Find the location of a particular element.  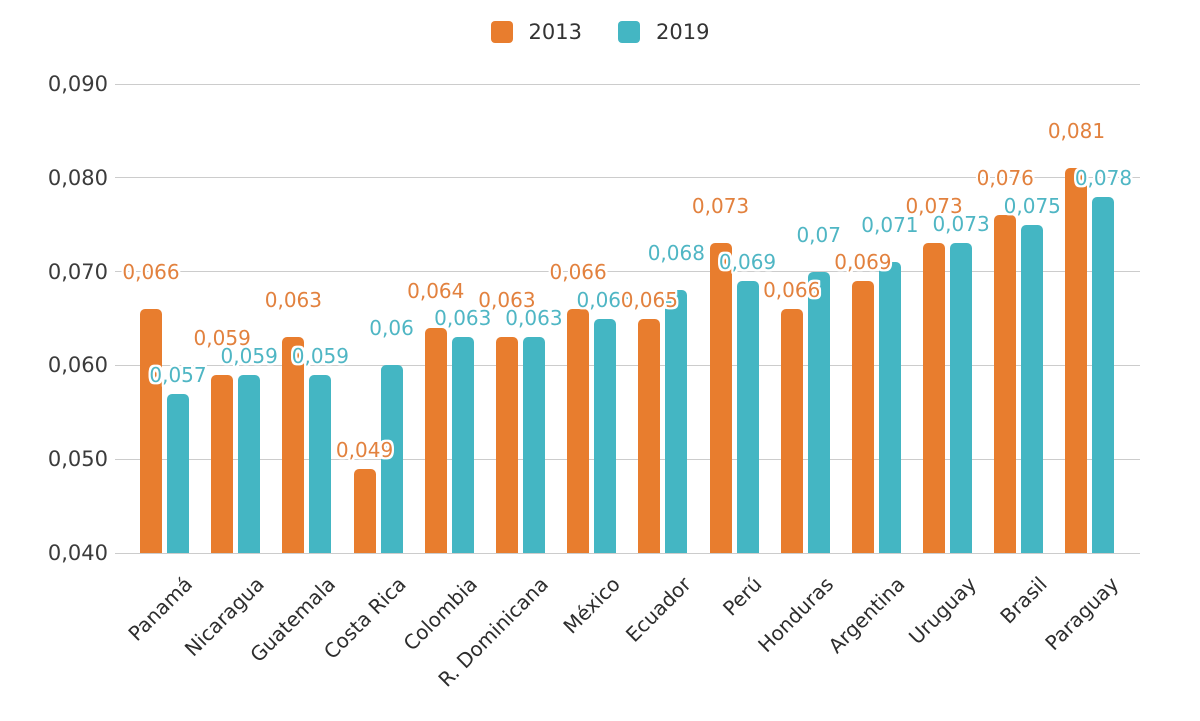

x-axis-category-label: Panamá is located at coordinates (160, 609).